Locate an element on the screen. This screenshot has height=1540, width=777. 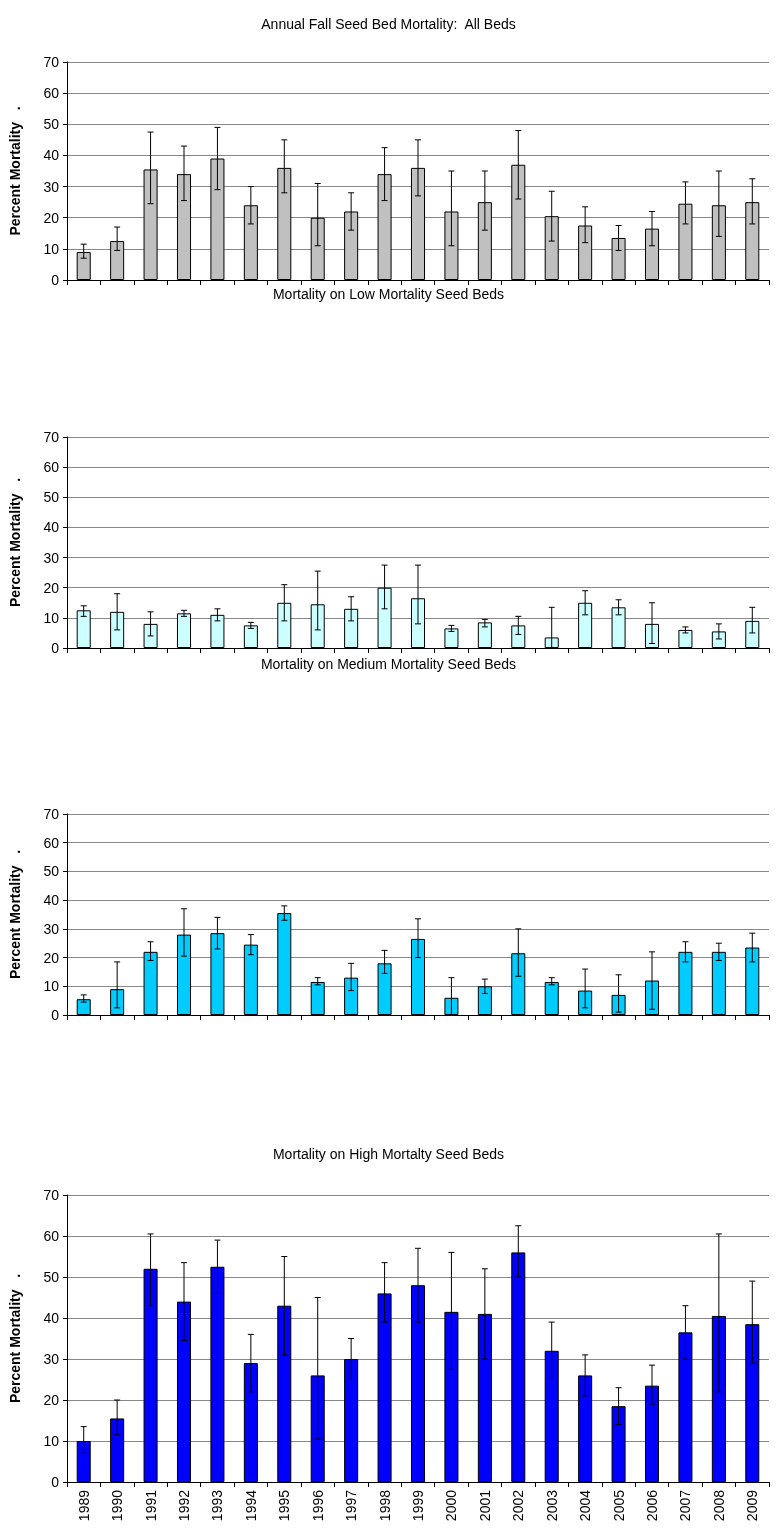
x-tick-label: 1998 is located at coordinates (384, 1505).